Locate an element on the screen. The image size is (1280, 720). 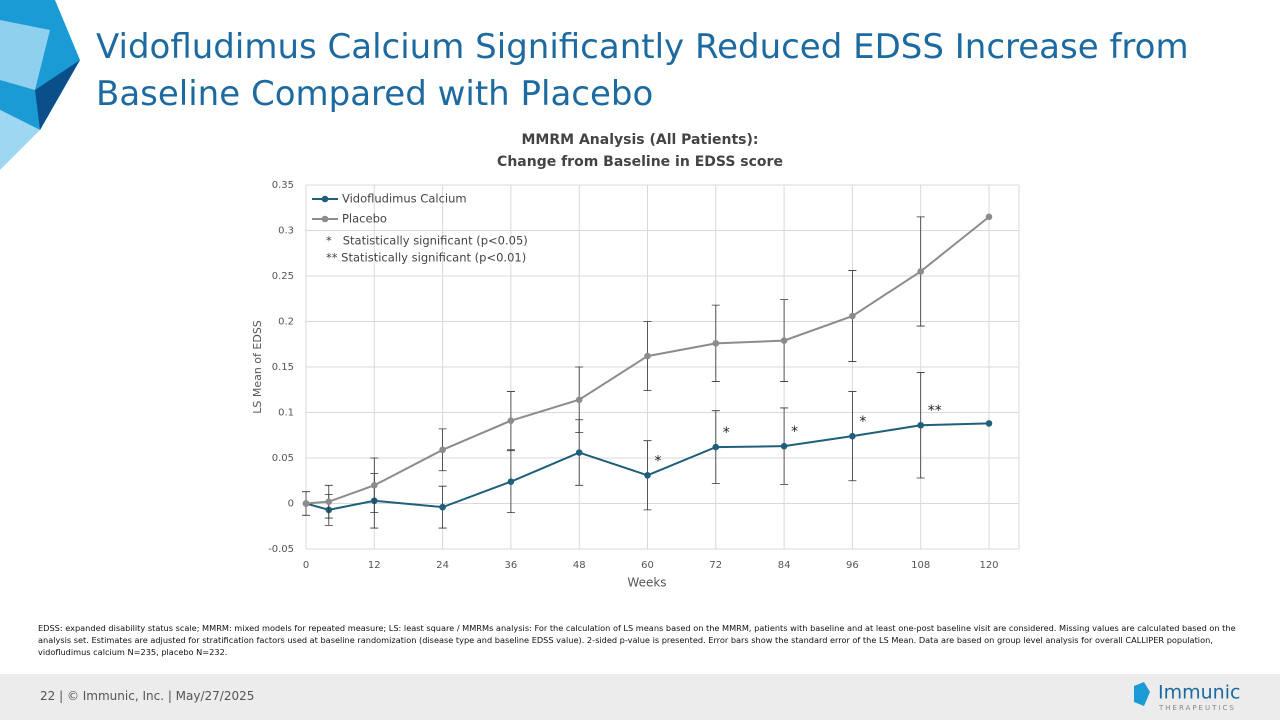
logo: Immunic THERAPEUTICS is located at coordinates (1187, 697).